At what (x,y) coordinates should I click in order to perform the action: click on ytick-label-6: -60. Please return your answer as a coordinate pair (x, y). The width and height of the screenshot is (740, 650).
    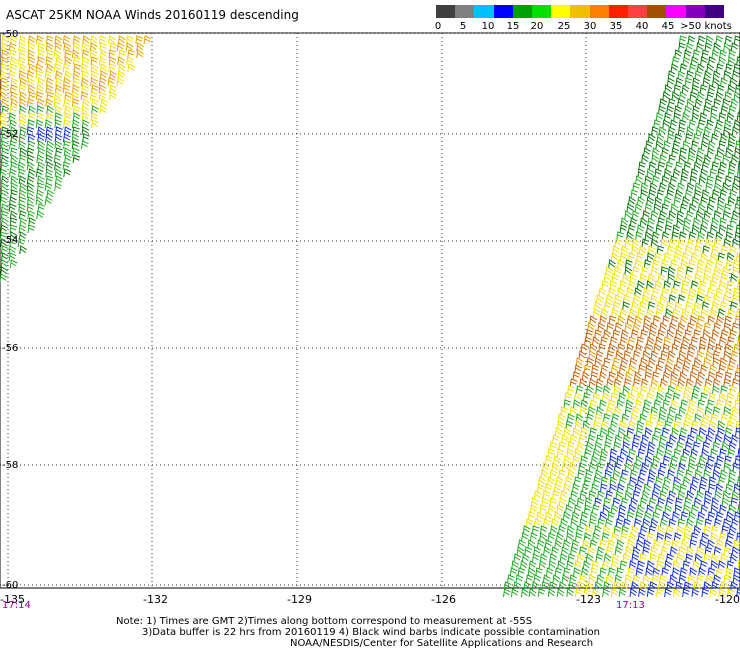
    Looking at the image, I should click on (10, 585).